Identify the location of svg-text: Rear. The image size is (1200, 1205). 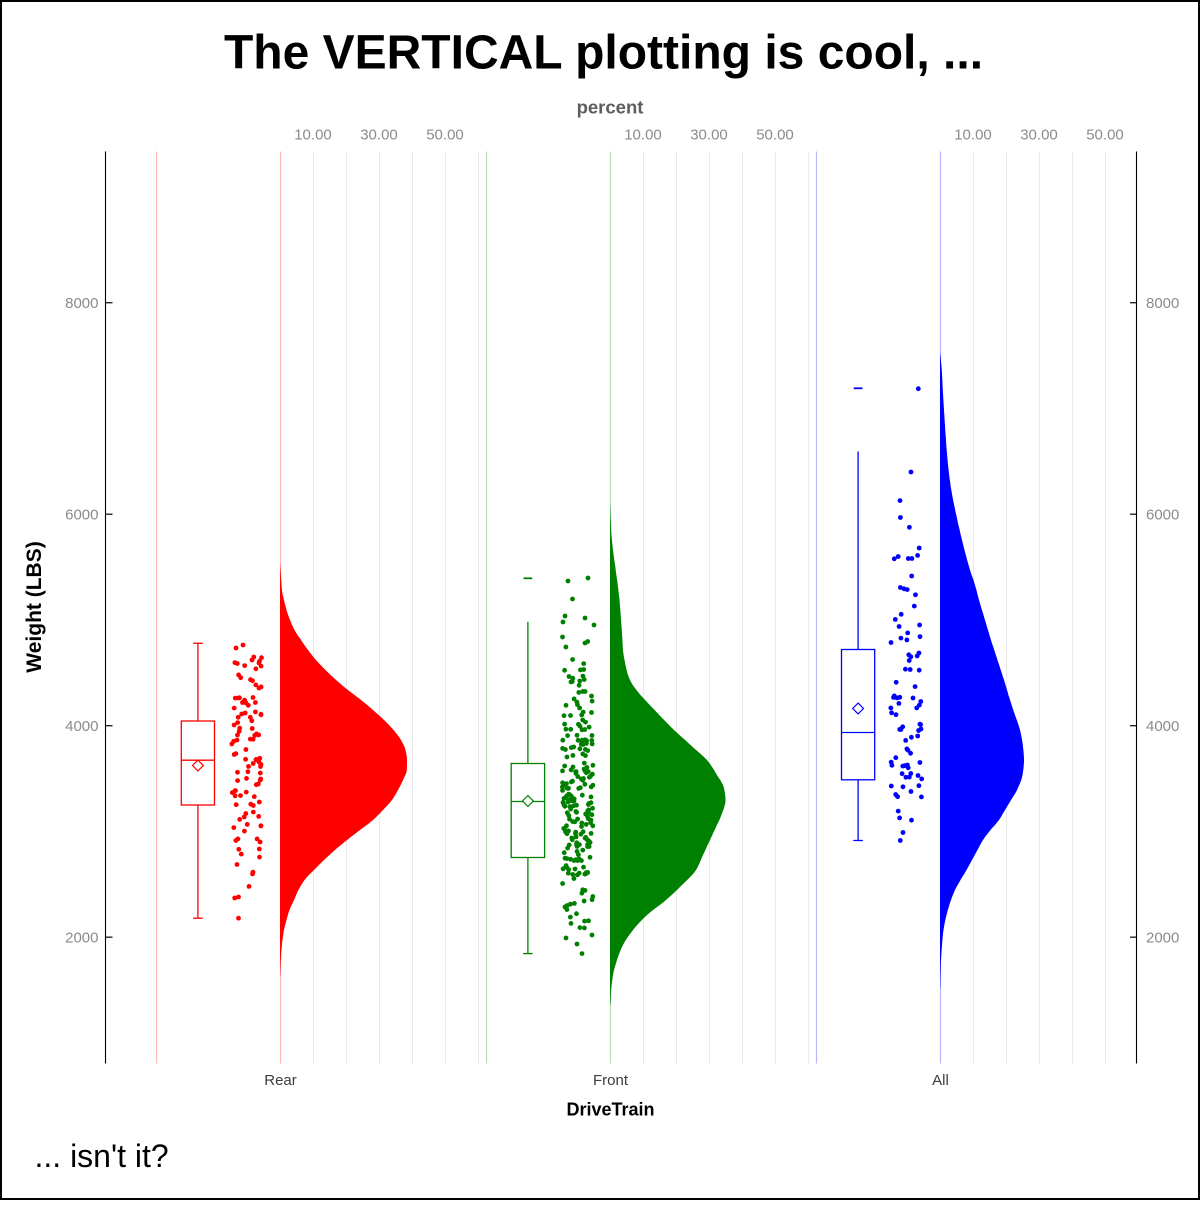
(280, 1080).